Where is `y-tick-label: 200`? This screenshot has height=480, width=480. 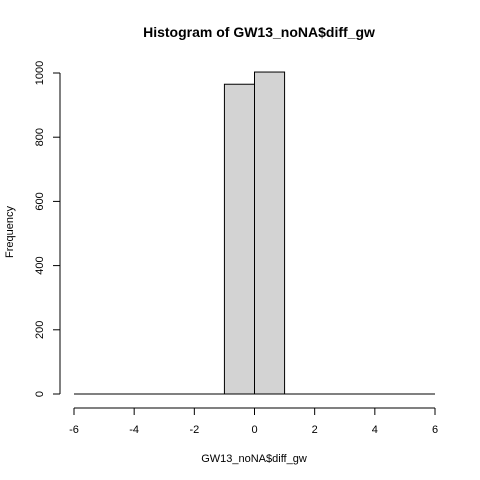
y-tick-label: 200 is located at coordinates (40, 330).